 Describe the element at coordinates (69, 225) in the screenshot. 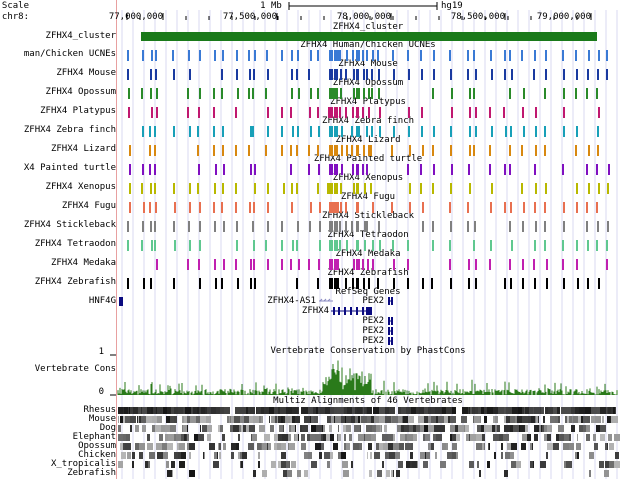

I see `track-label-stickleback: ZFHX4 Stickleback` at that location.